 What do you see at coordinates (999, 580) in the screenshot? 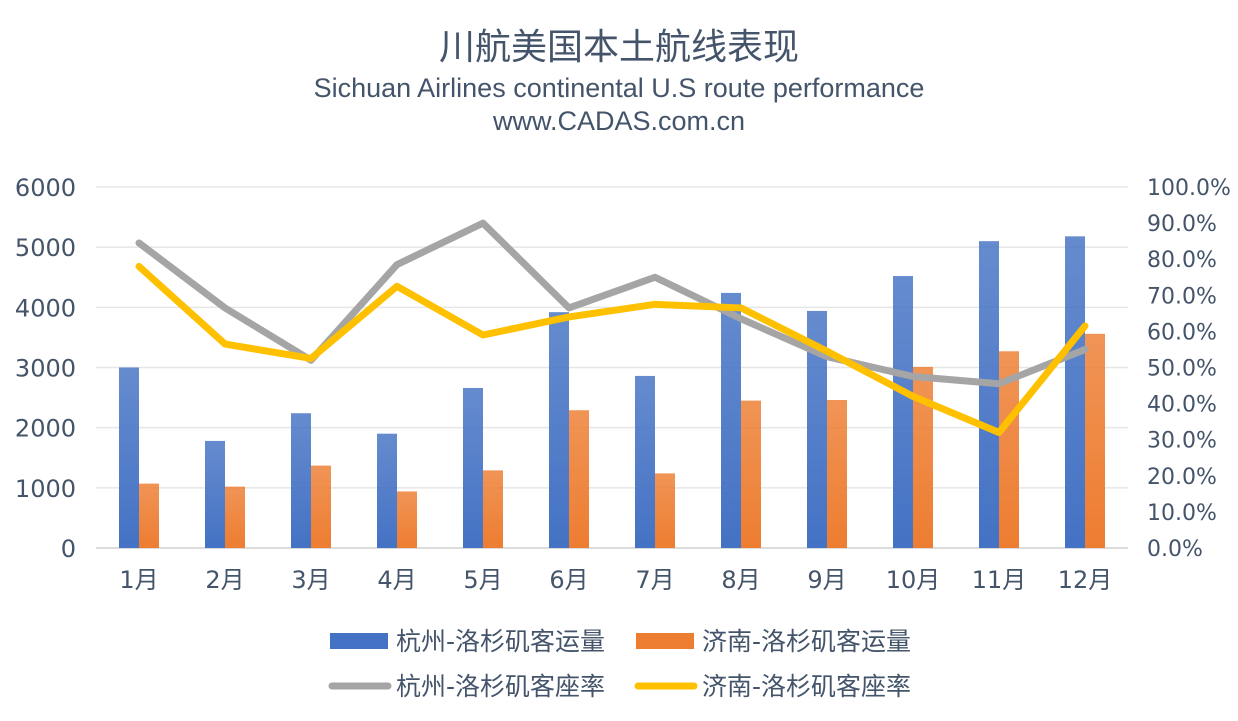
I see `x-tick-label: 11月` at bounding box center [999, 580].